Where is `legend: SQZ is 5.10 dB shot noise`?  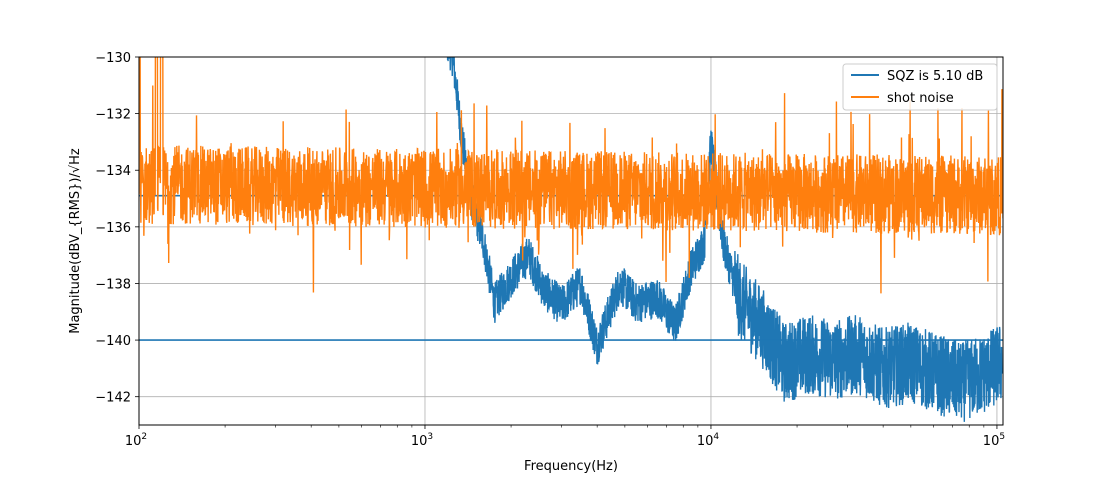
legend: SQZ is 5.10 dB shot noise is located at coordinates (920, 87).